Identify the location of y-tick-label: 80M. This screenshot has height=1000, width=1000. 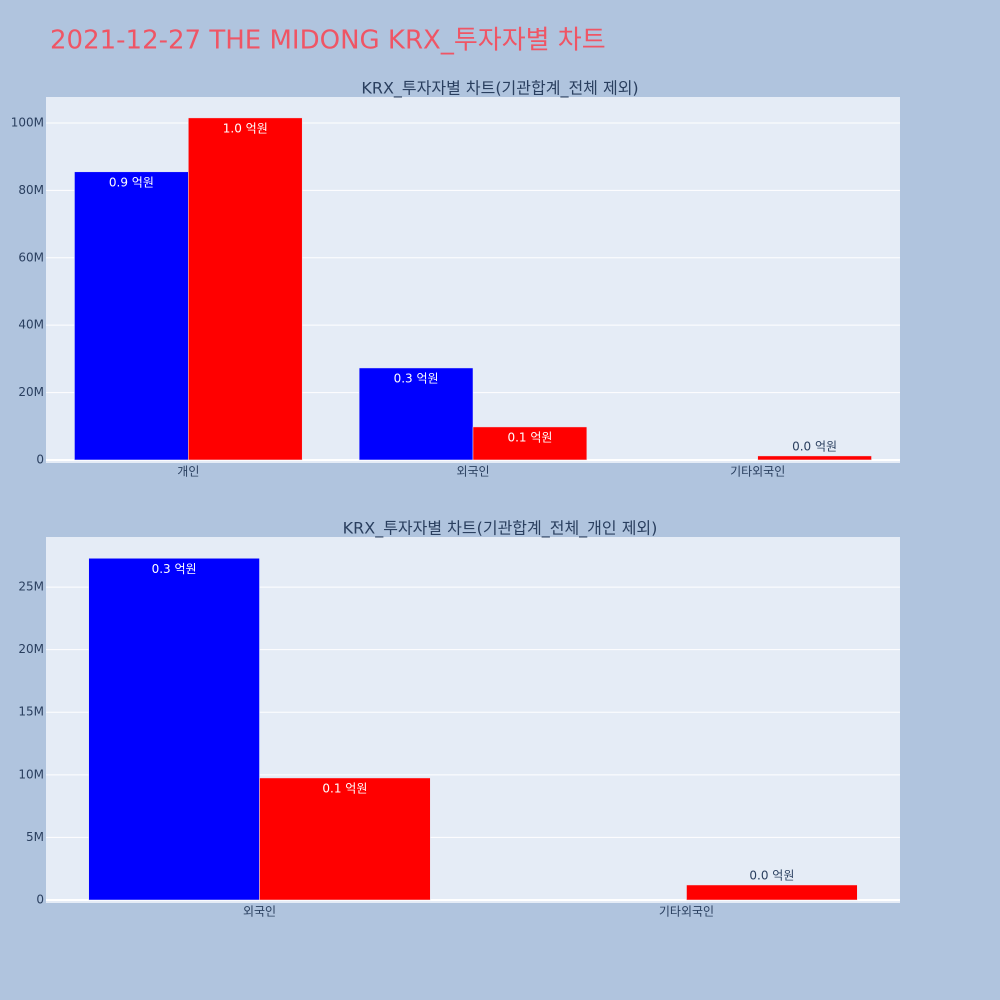
(31, 190).